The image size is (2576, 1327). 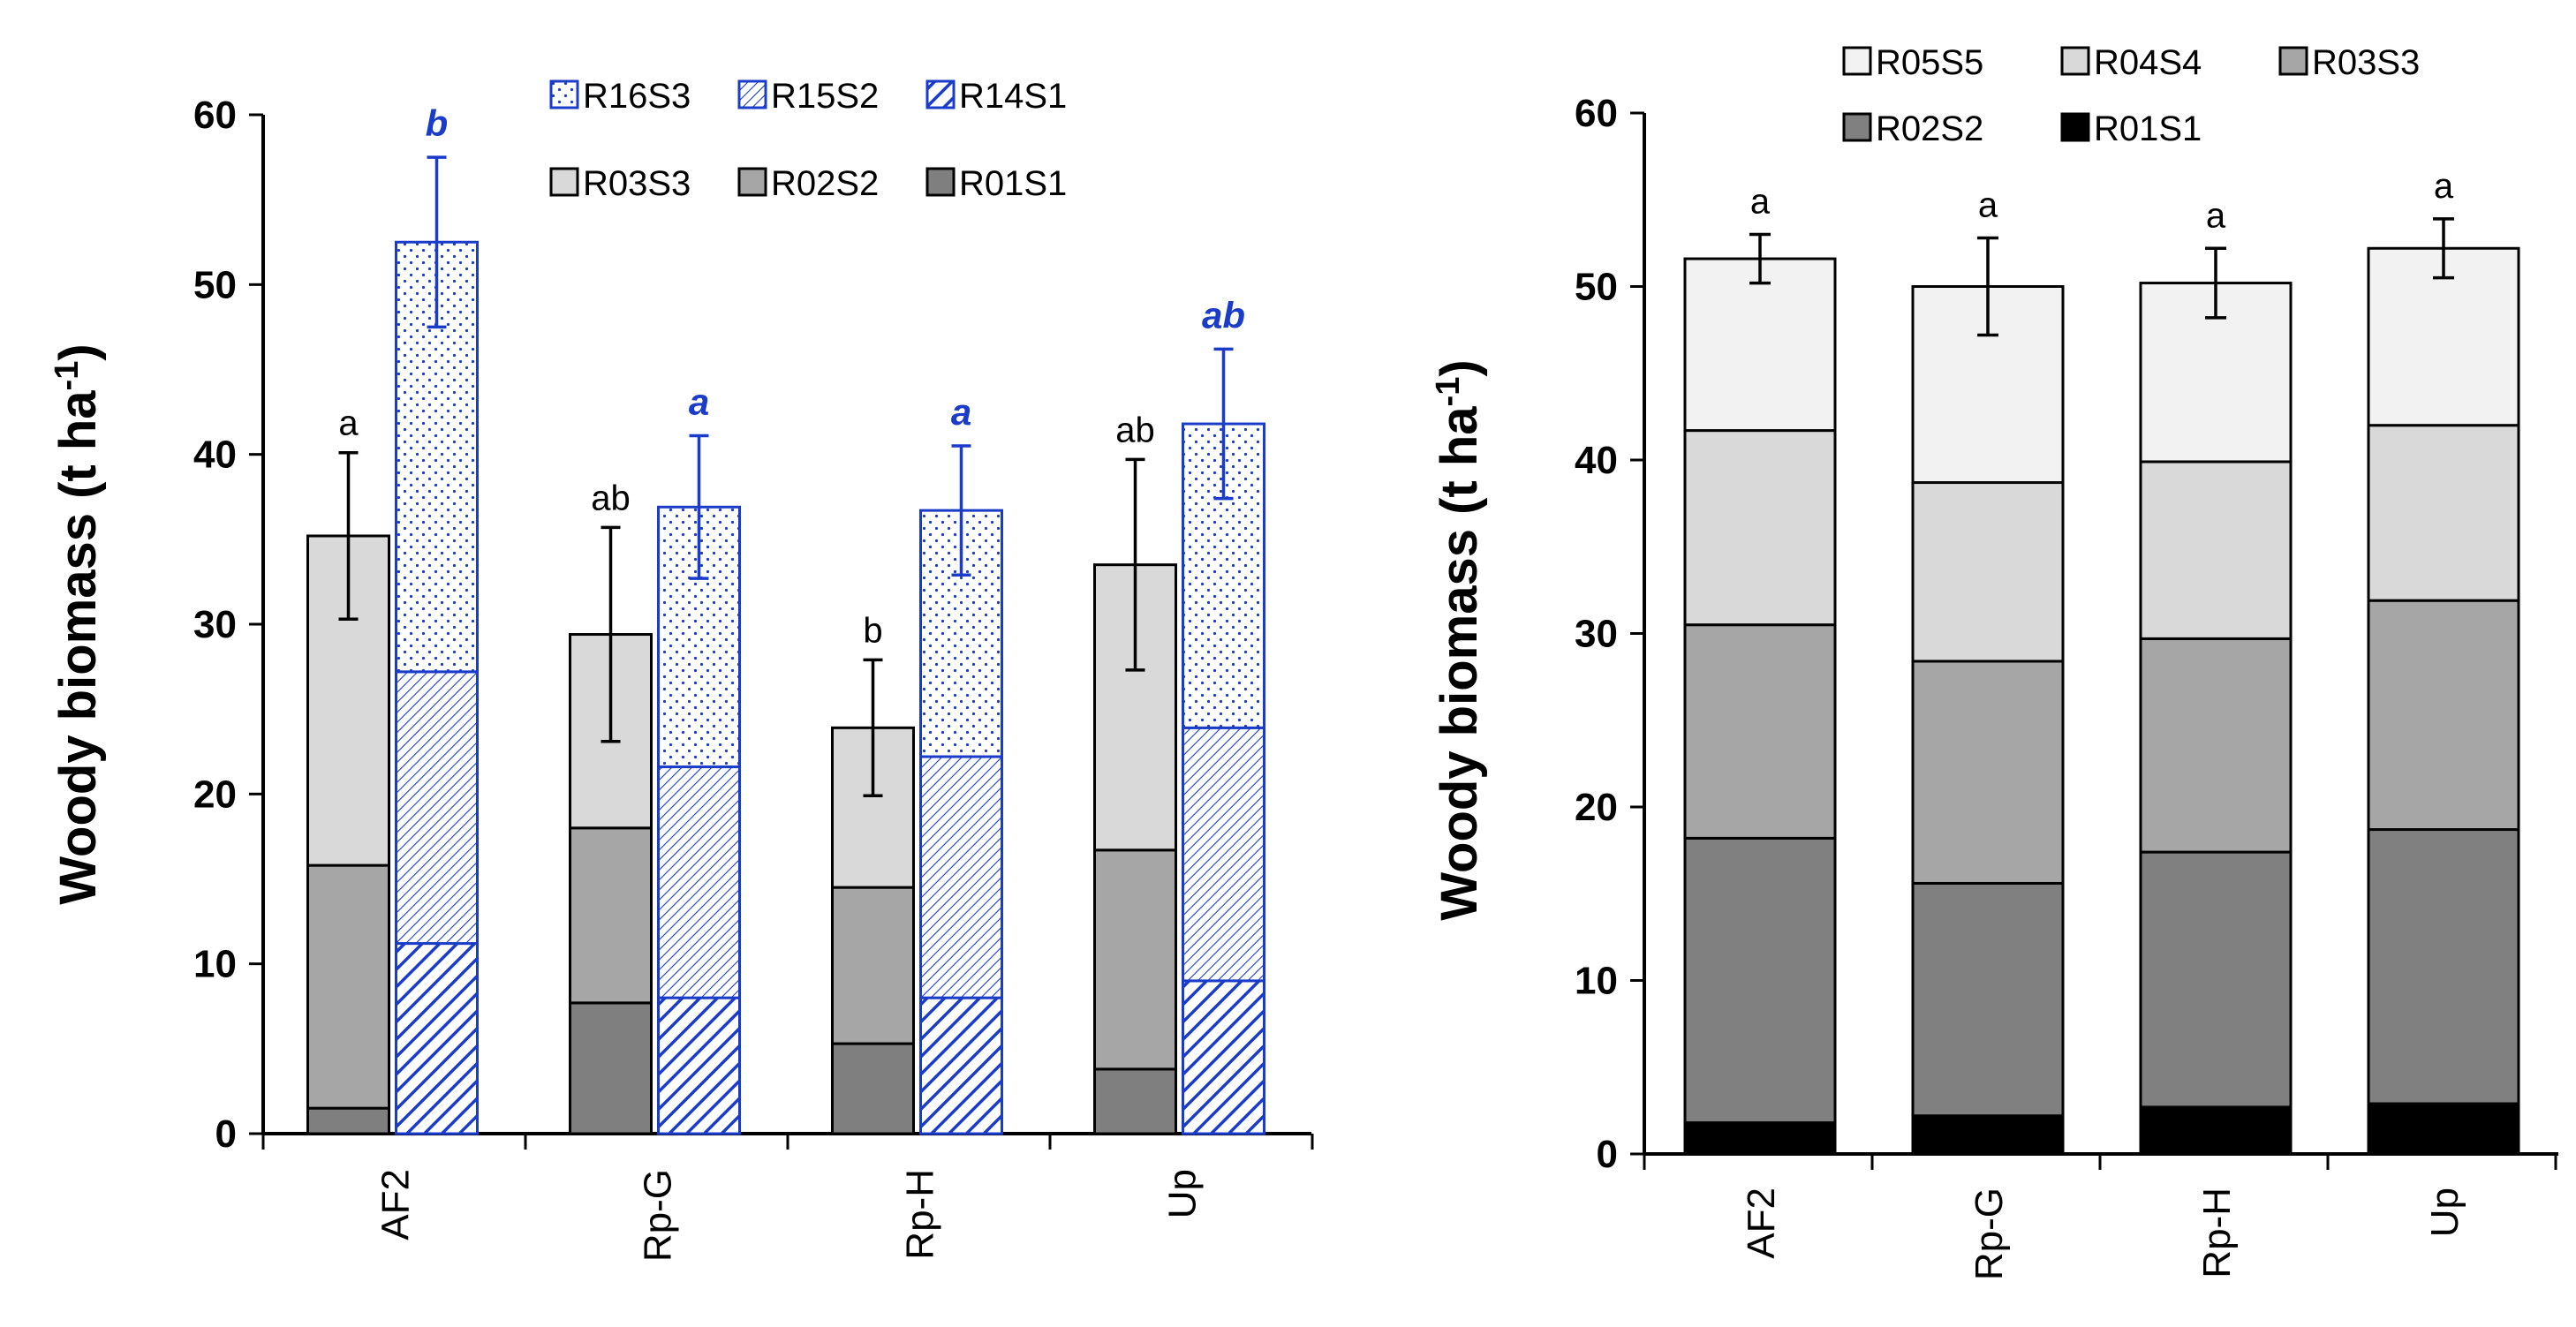 I want to click on left-category-label: AF2, so click(x=396, y=1204).